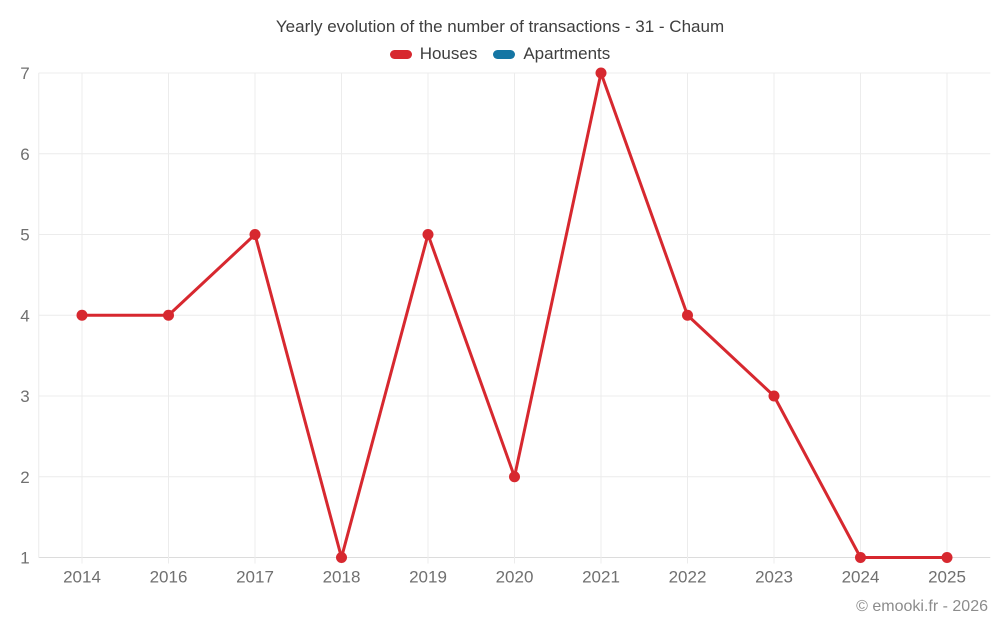  I want to click on houses-point-2023, so click(774, 396).